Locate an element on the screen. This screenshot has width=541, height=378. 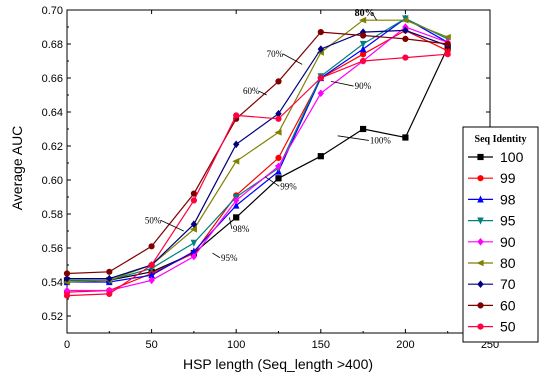
legend-entry-95: 95 is located at coordinates (492, 221).